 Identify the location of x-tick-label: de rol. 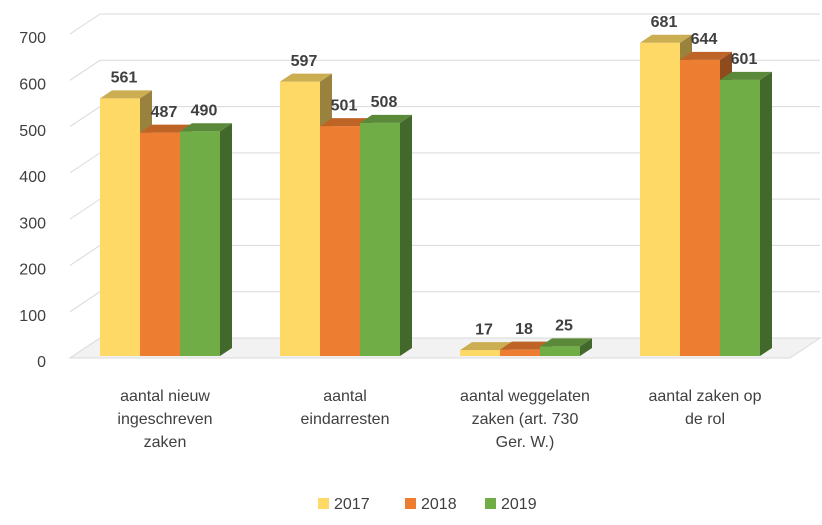
(705, 419).